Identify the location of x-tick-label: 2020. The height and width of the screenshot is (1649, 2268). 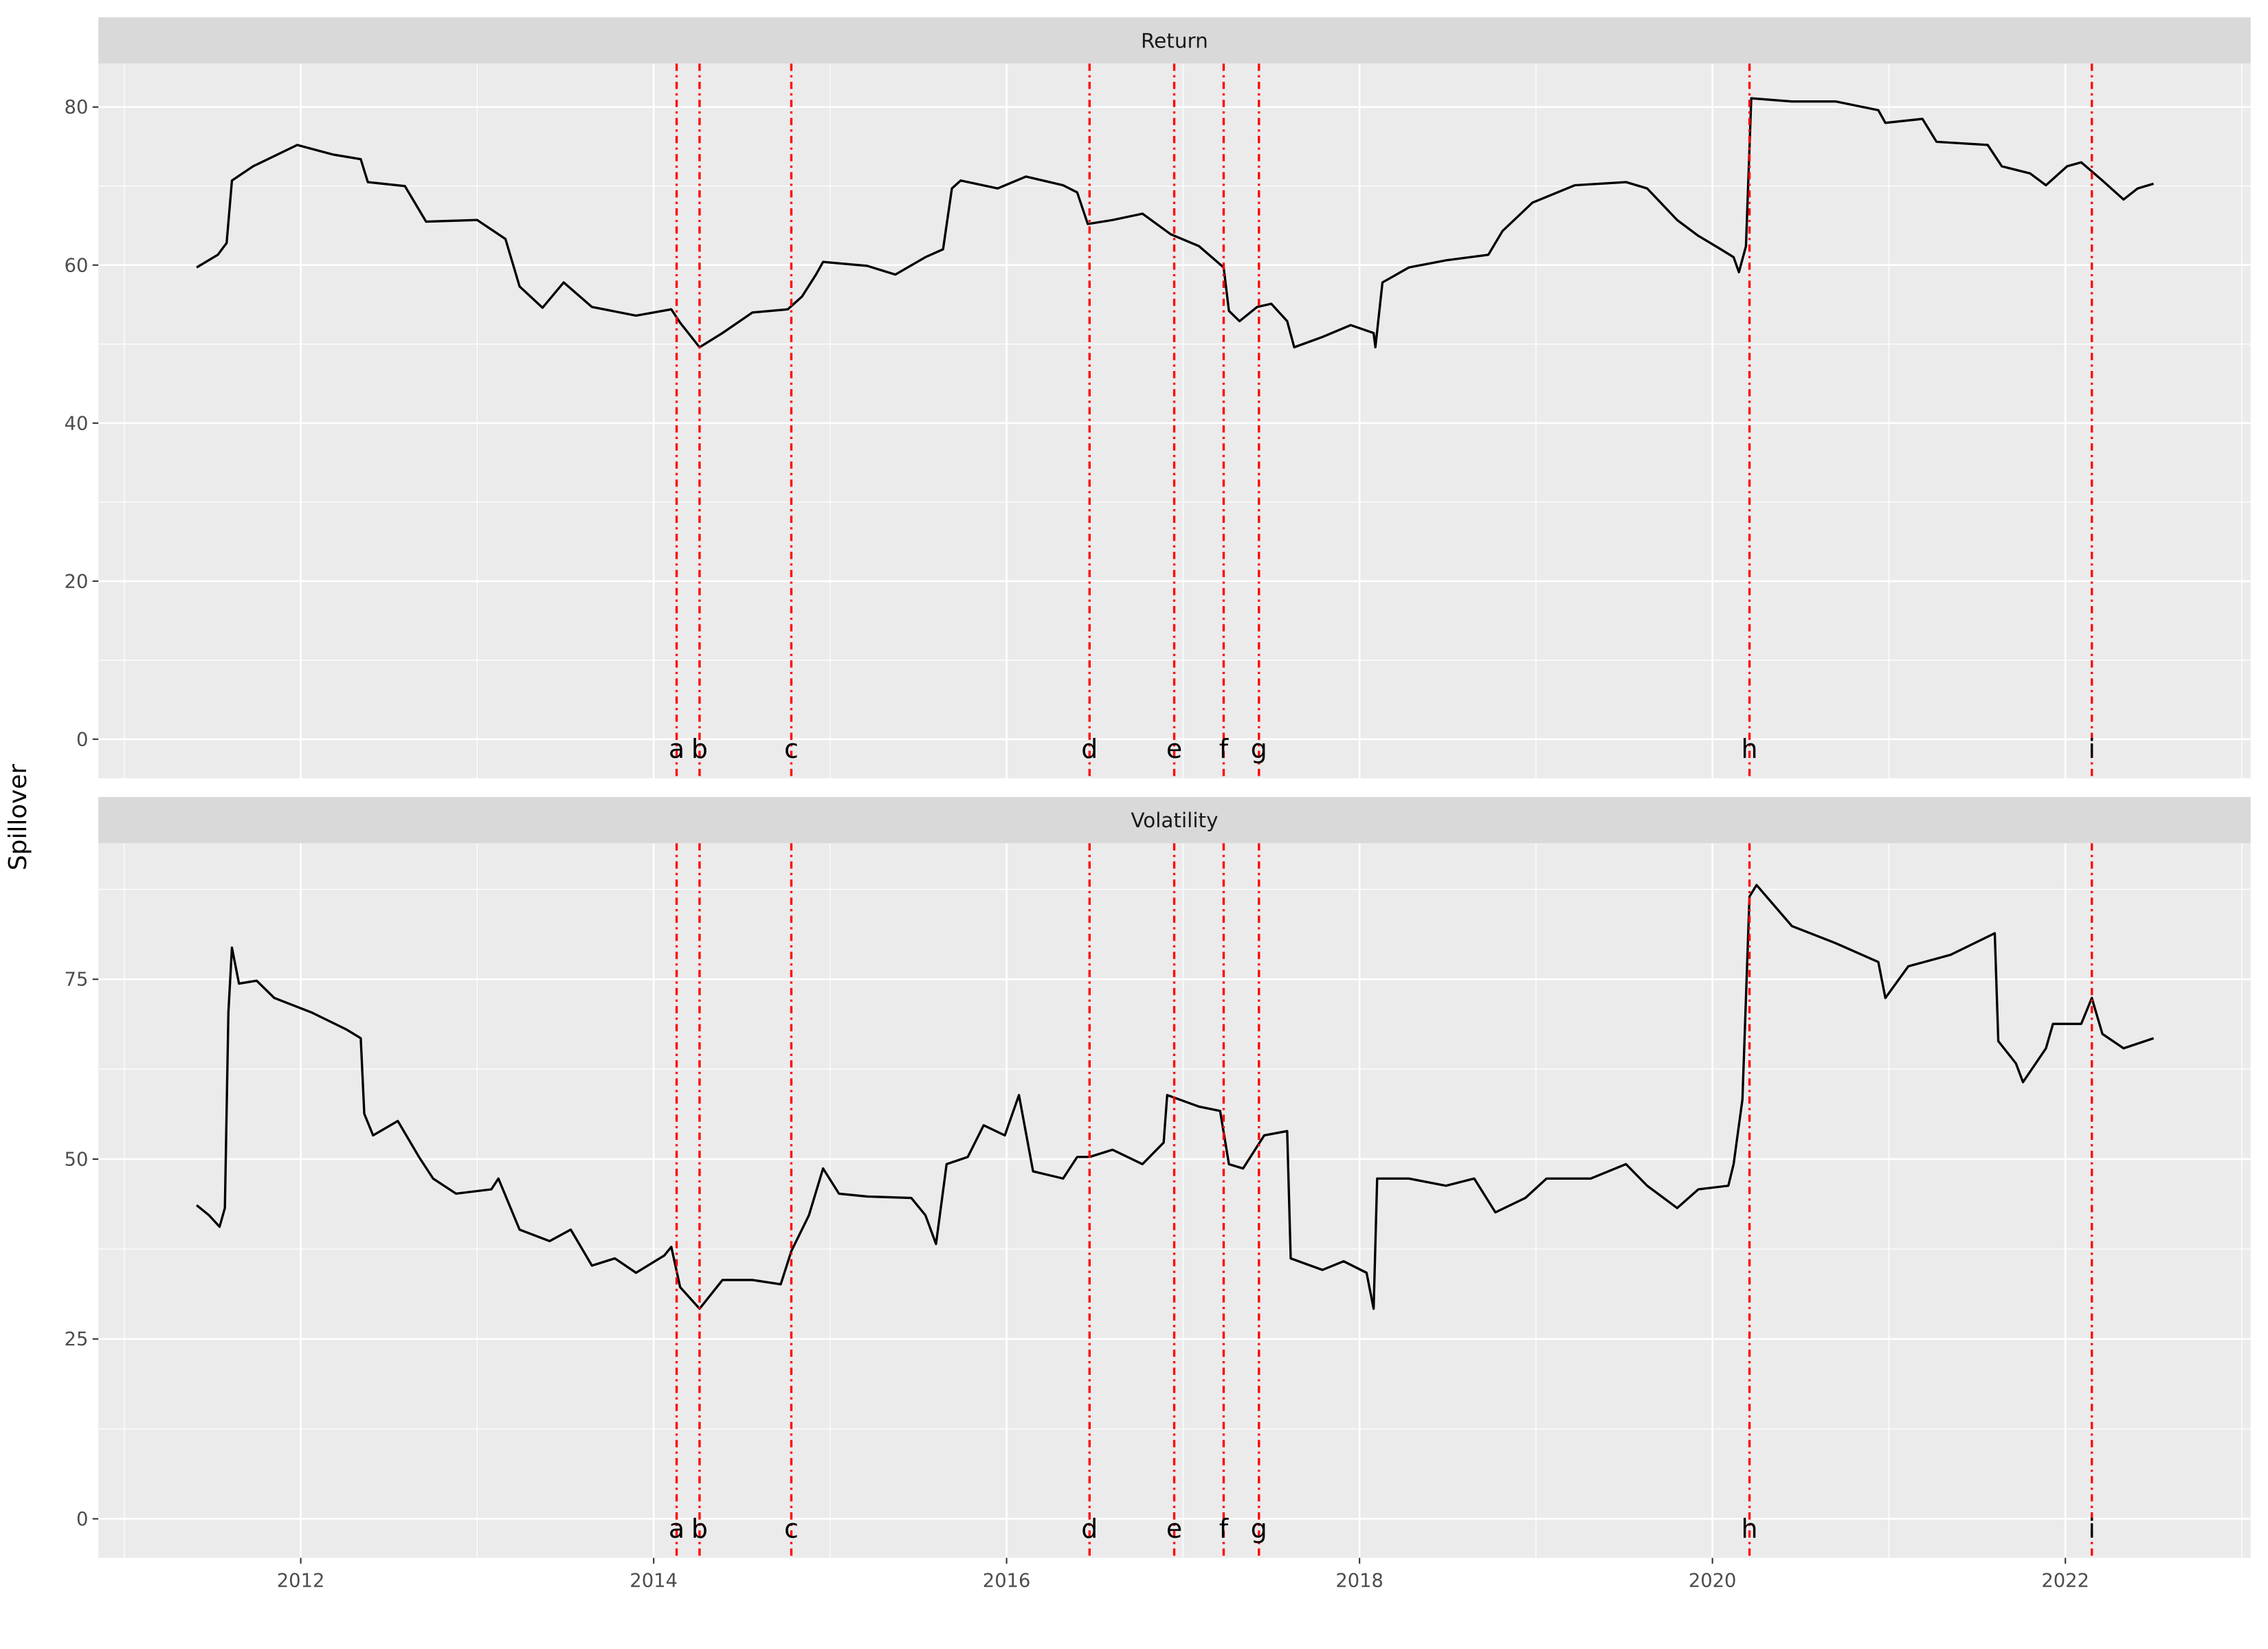
(1713, 1580).